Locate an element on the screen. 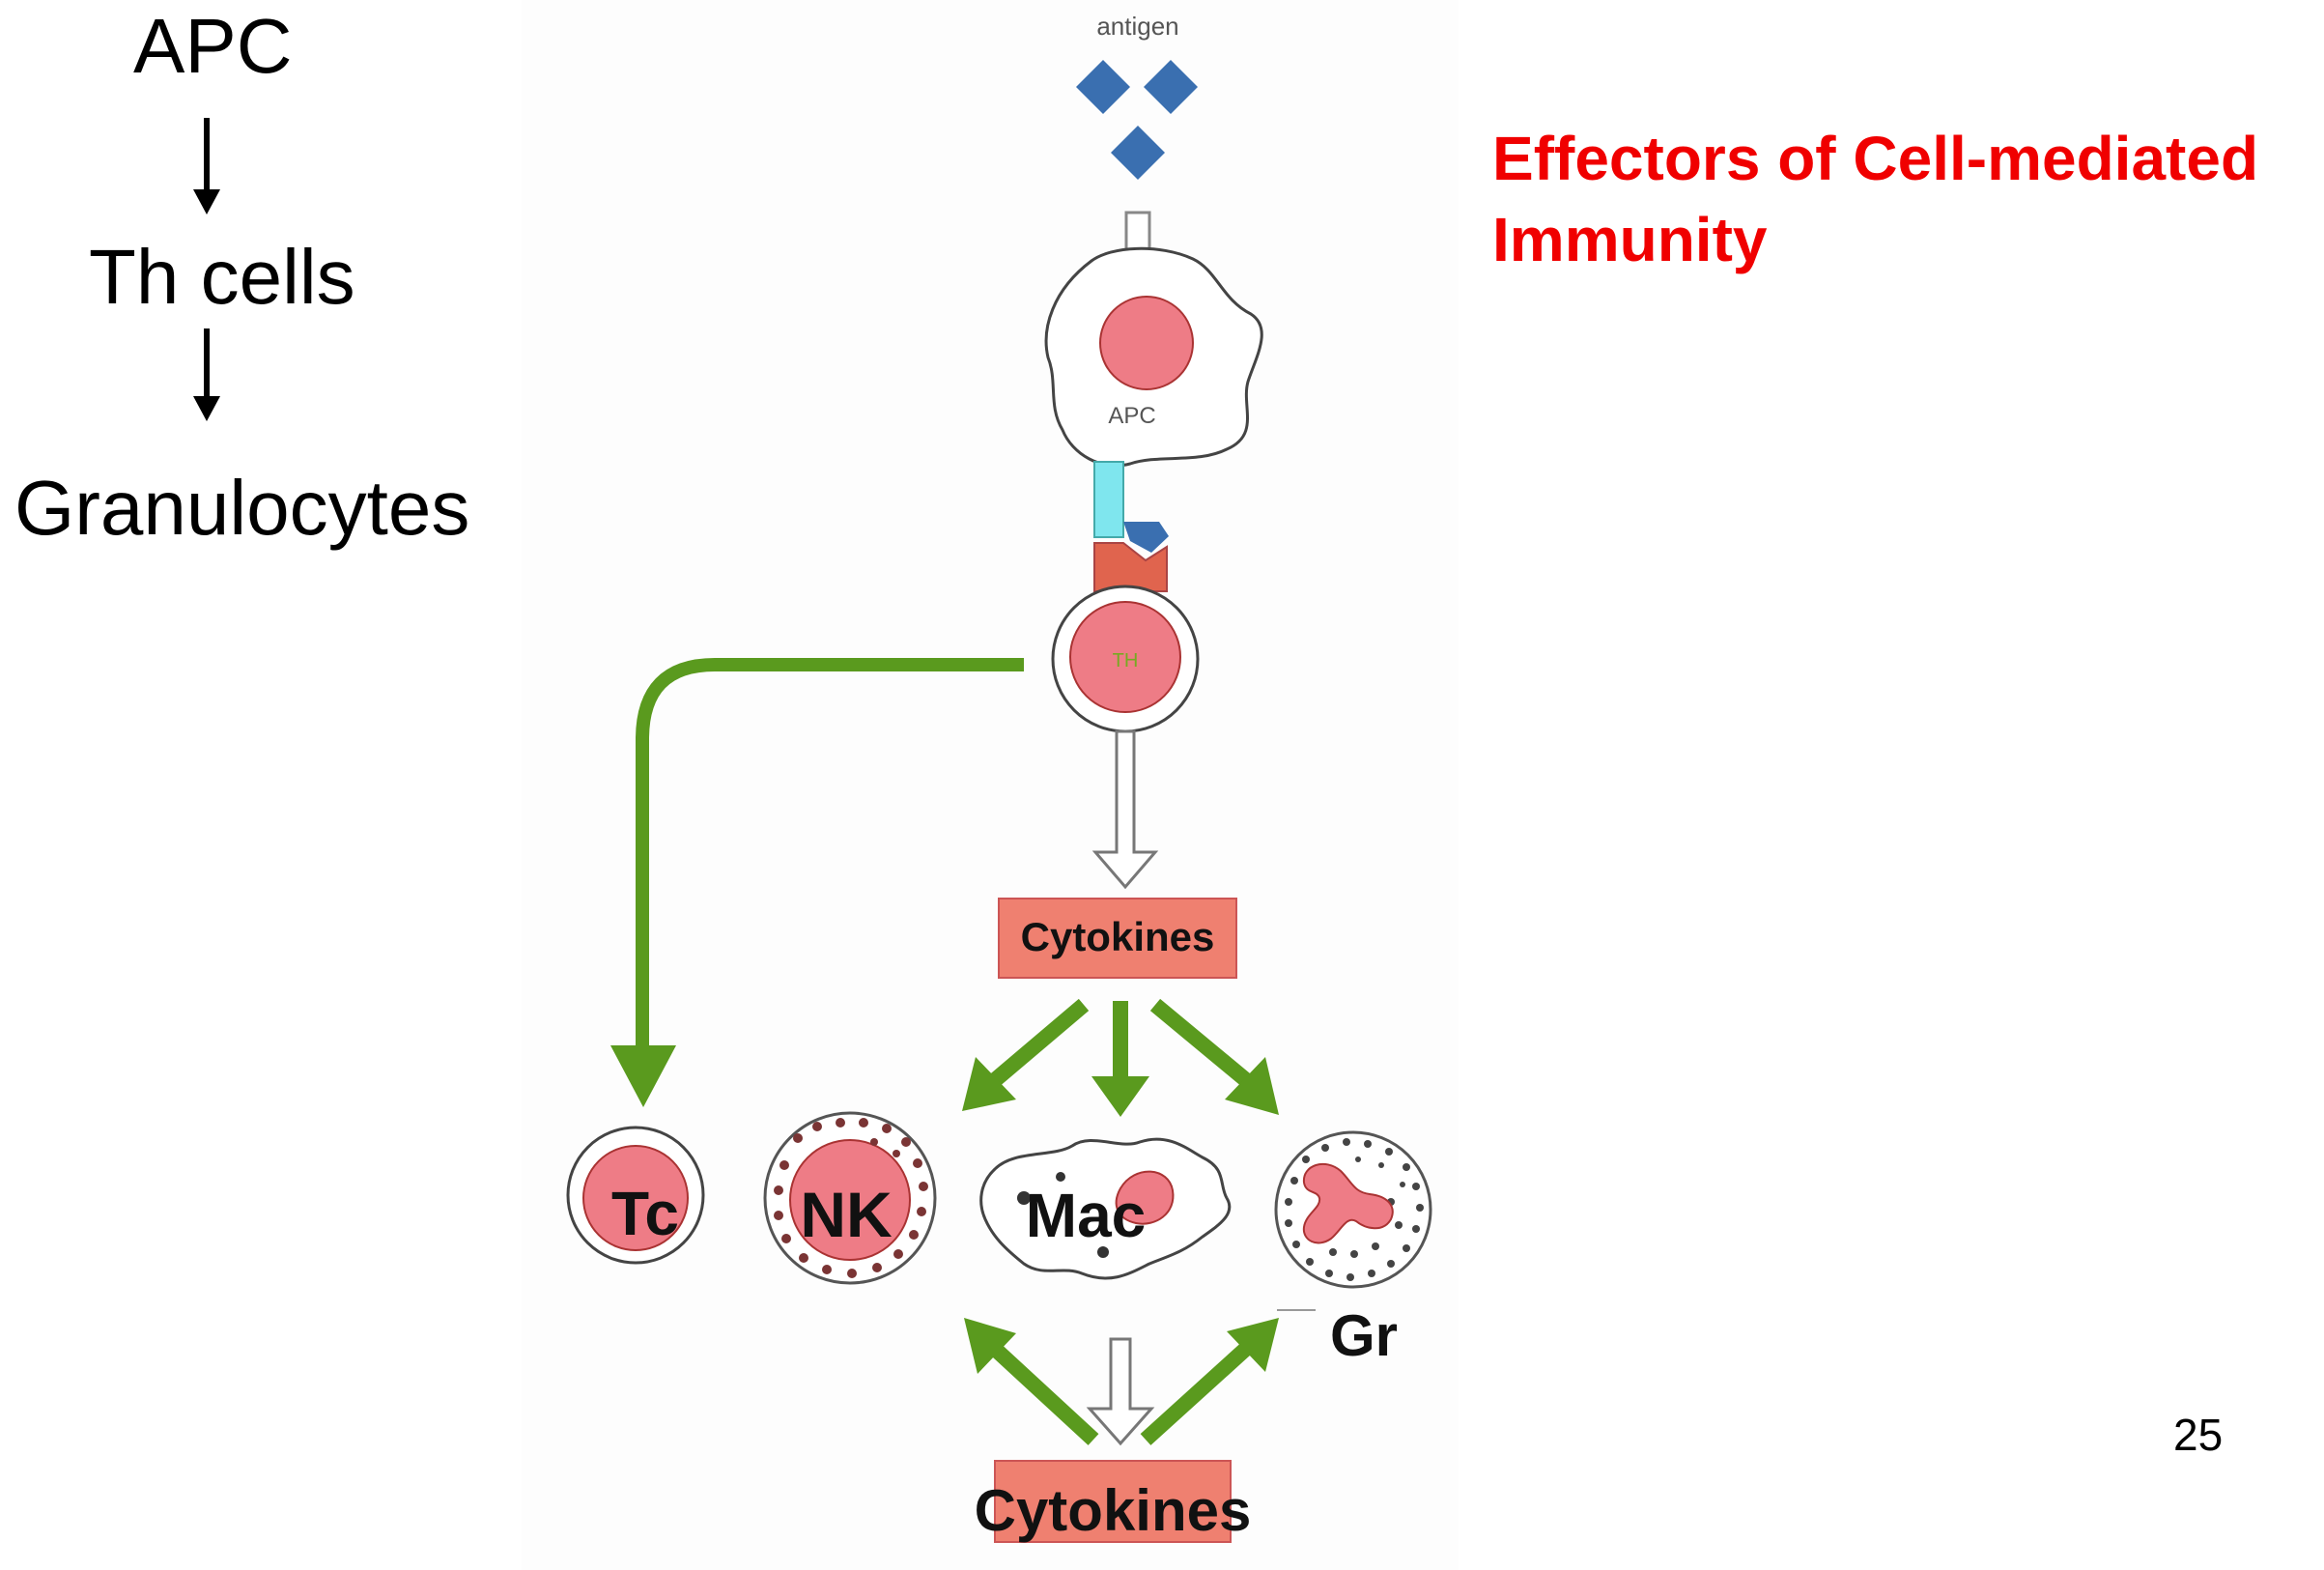 This screenshot has width=2324, height=1570. antigen-label: antigen is located at coordinates (1137, 27).